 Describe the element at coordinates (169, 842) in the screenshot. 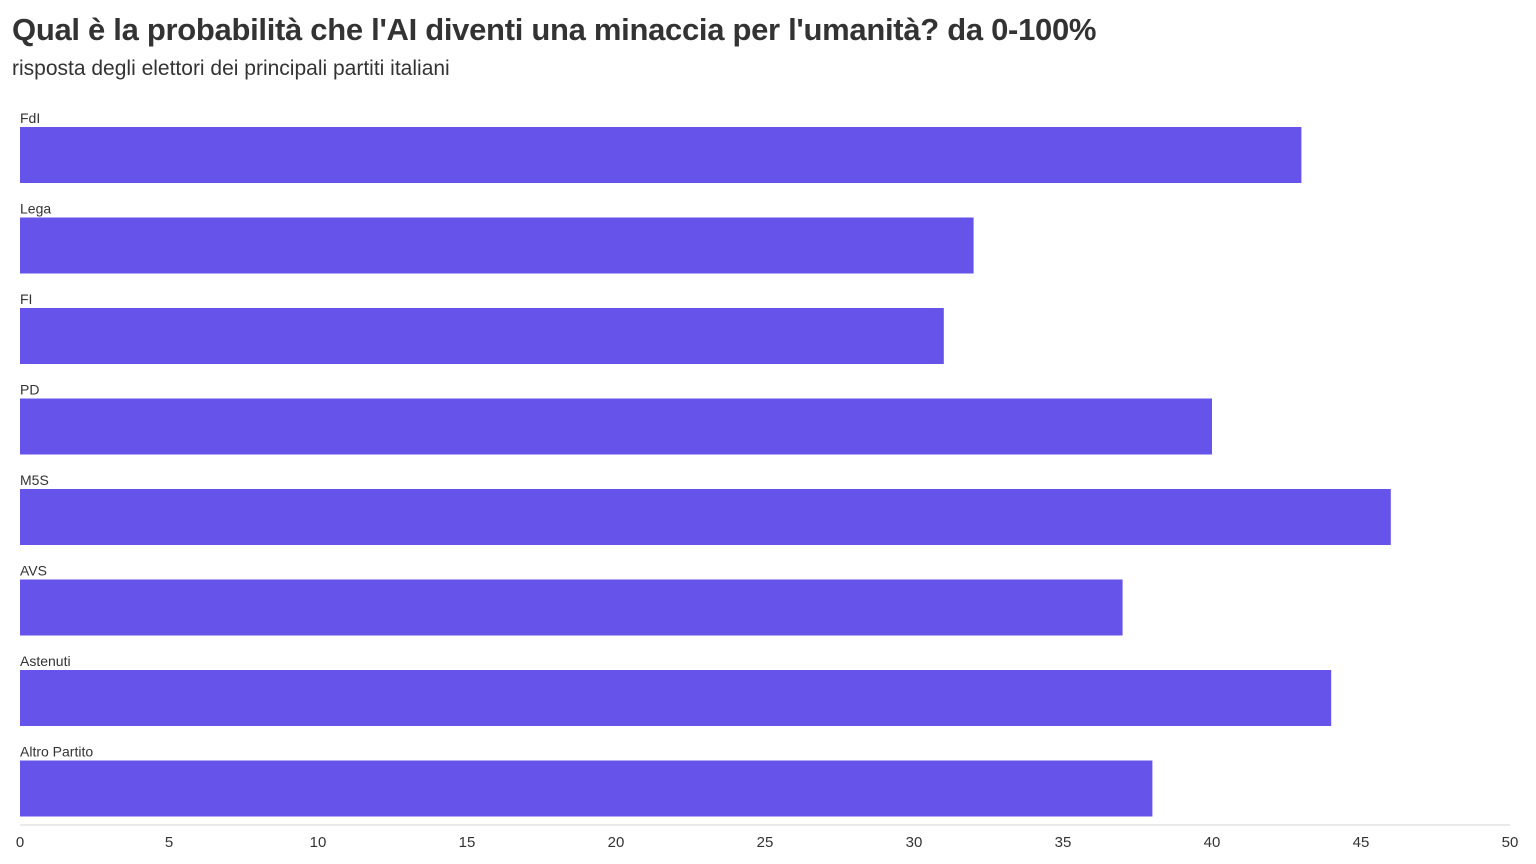

I see `x-tick-label-5: 5` at that location.